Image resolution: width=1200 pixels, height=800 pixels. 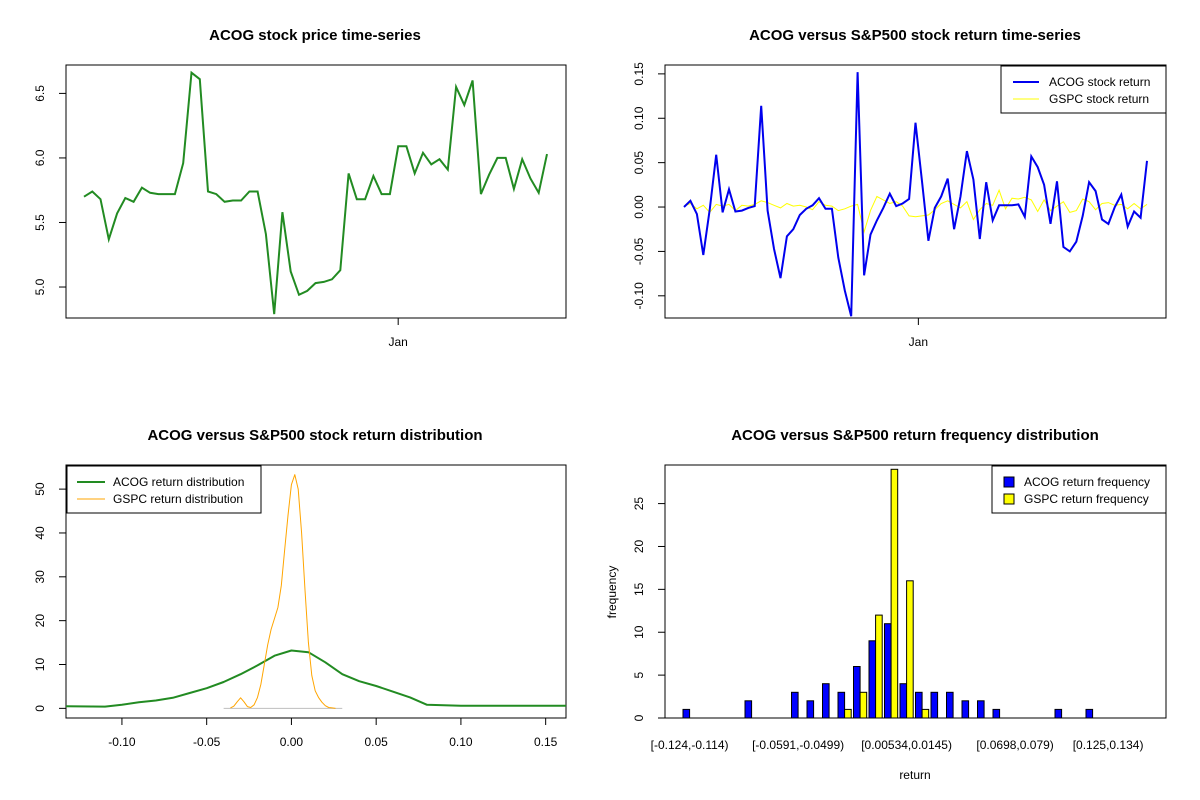 What do you see at coordinates (40, 577) in the screenshot?
I see `panel-3-y-tick-label: 30` at bounding box center [40, 577].